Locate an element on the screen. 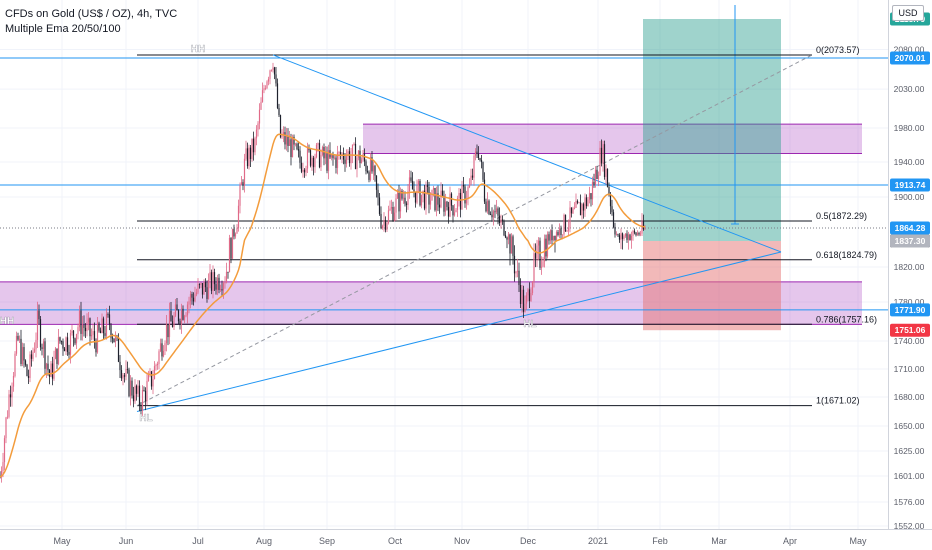 The height and width of the screenshot is (550, 932). fib-level-label: 0(2073.57) is located at coordinates (838, 50).